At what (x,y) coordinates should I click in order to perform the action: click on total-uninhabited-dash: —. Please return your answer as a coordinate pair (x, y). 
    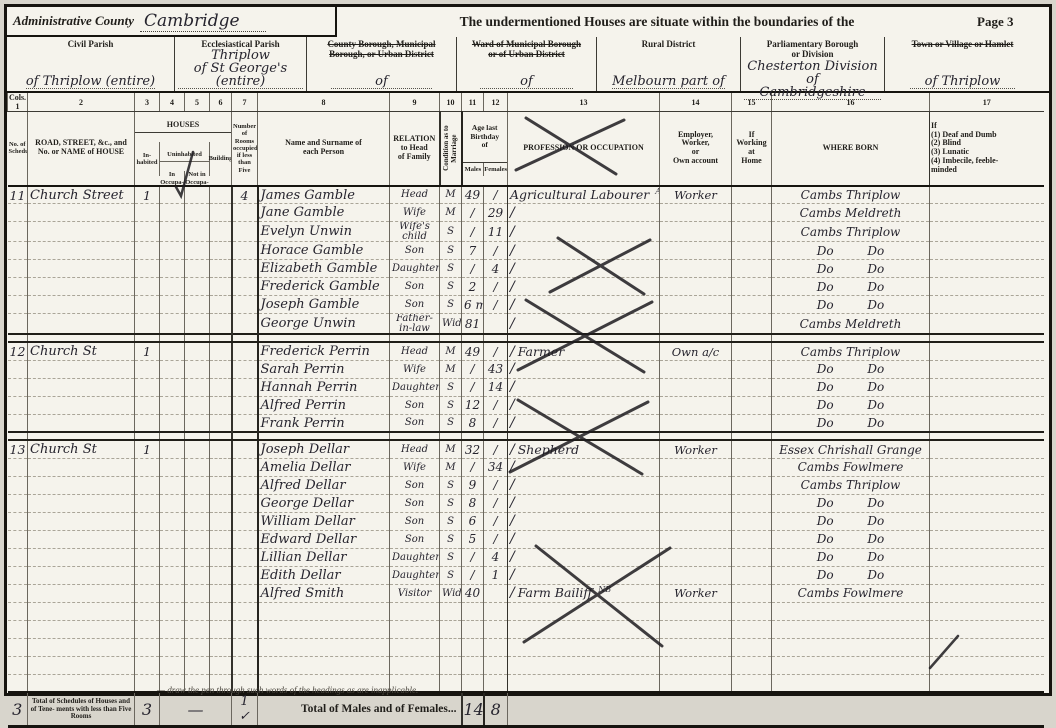
    Looking at the image, I should click on (195, 709).